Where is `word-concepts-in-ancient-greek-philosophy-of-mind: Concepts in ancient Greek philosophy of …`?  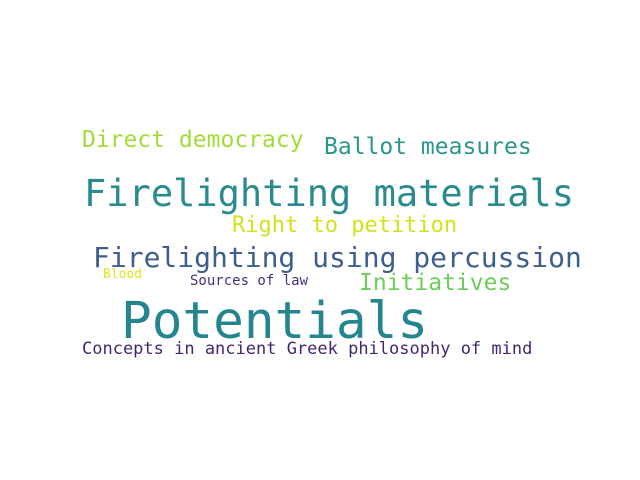
word-concepts-in-ancient-greek-philosophy-of-mind: Concepts in ancient Greek philosophy of … is located at coordinates (307, 349).